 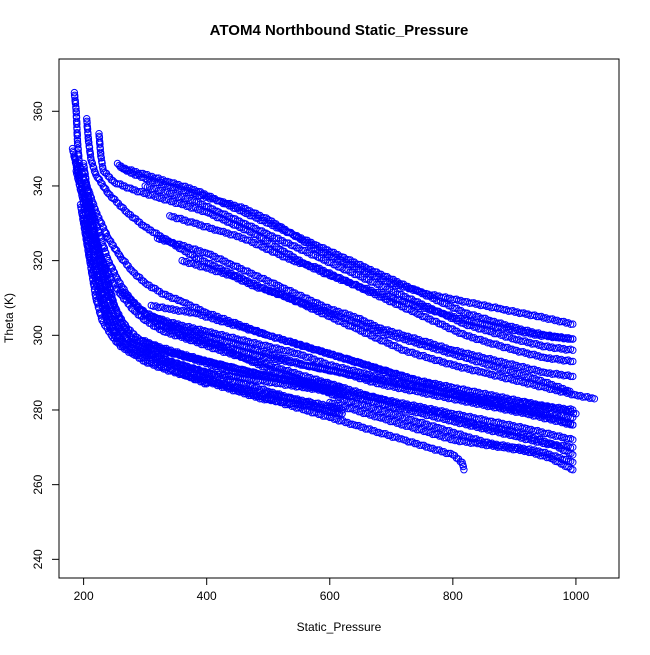 I want to click on x-tick-label: 600, so click(x=330, y=596).